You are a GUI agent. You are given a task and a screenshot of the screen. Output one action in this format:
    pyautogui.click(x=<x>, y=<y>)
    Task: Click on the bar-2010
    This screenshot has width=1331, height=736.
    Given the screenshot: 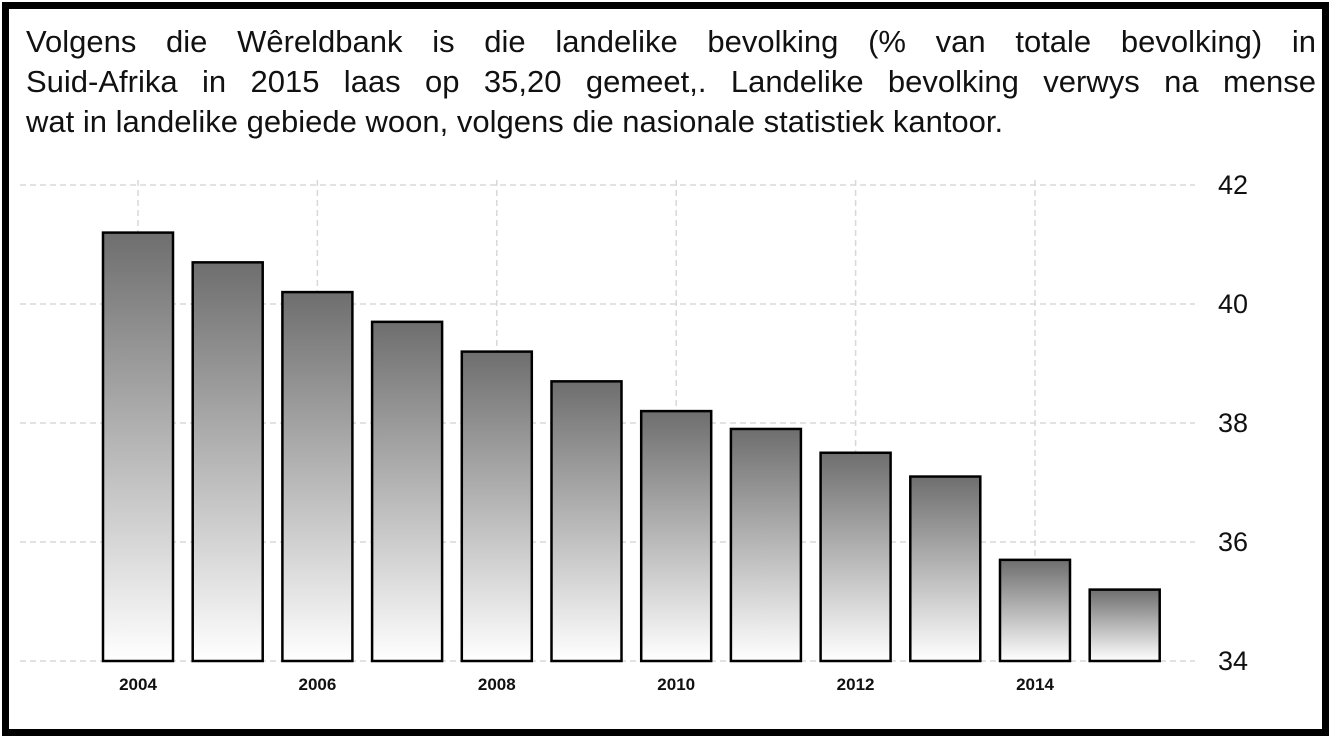 What is the action you would take?
    pyautogui.click(x=676, y=536)
    